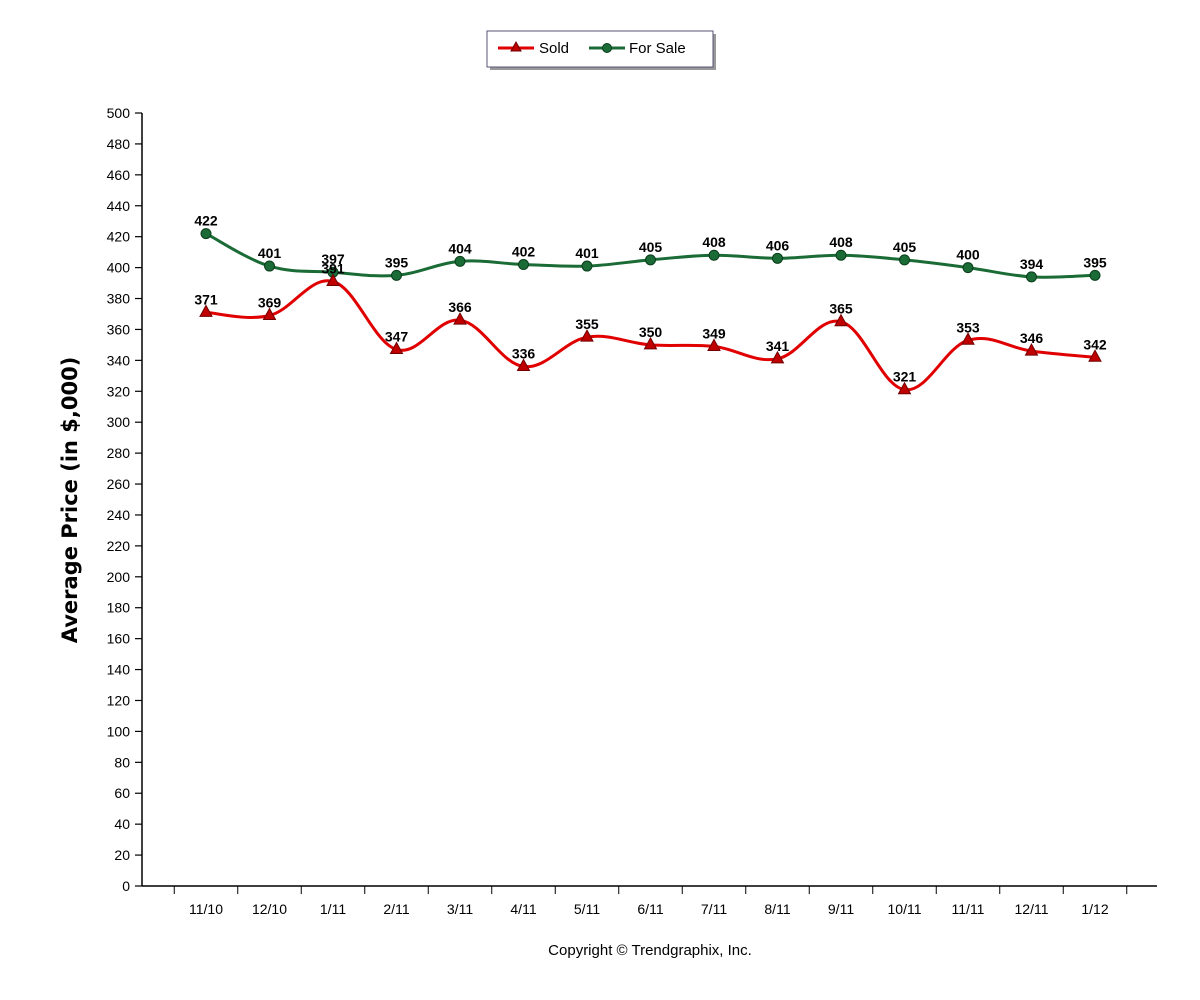 The image size is (1200, 1000). What do you see at coordinates (119, 422) in the screenshot?
I see `y-tick-label: 300` at bounding box center [119, 422].